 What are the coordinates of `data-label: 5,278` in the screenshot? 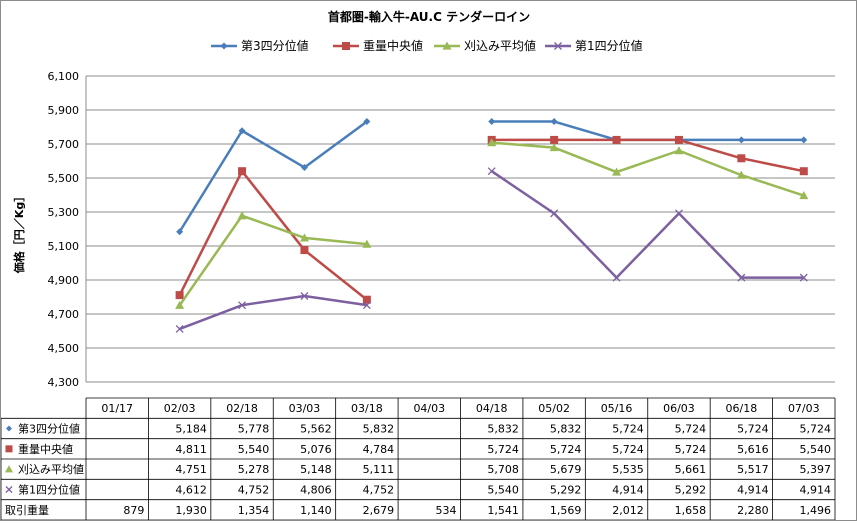 It's located at (254, 469).